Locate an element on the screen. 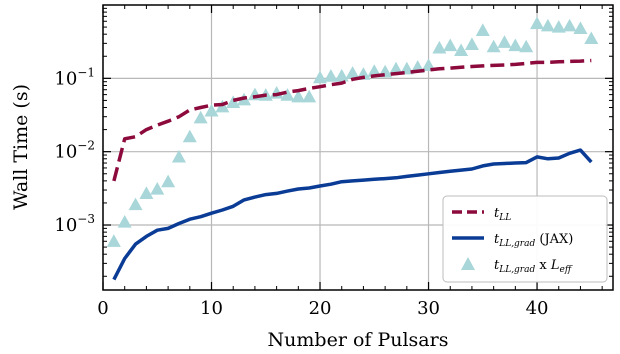 This screenshot has height=354, width=620. y-tick-label: 10⁻² is located at coordinates (74, 151).